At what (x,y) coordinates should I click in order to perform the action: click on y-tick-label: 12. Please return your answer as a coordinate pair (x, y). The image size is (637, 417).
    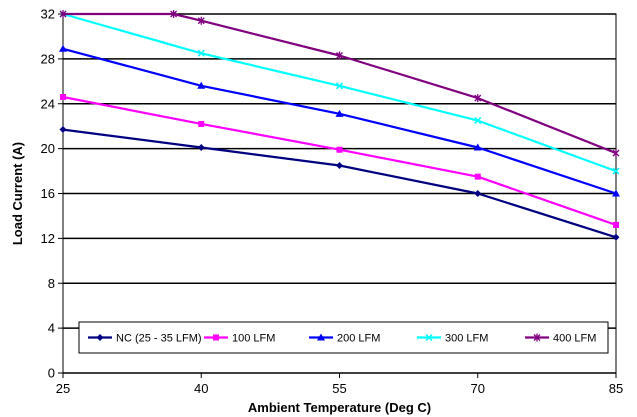
    Looking at the image, I should click on (48, 238).